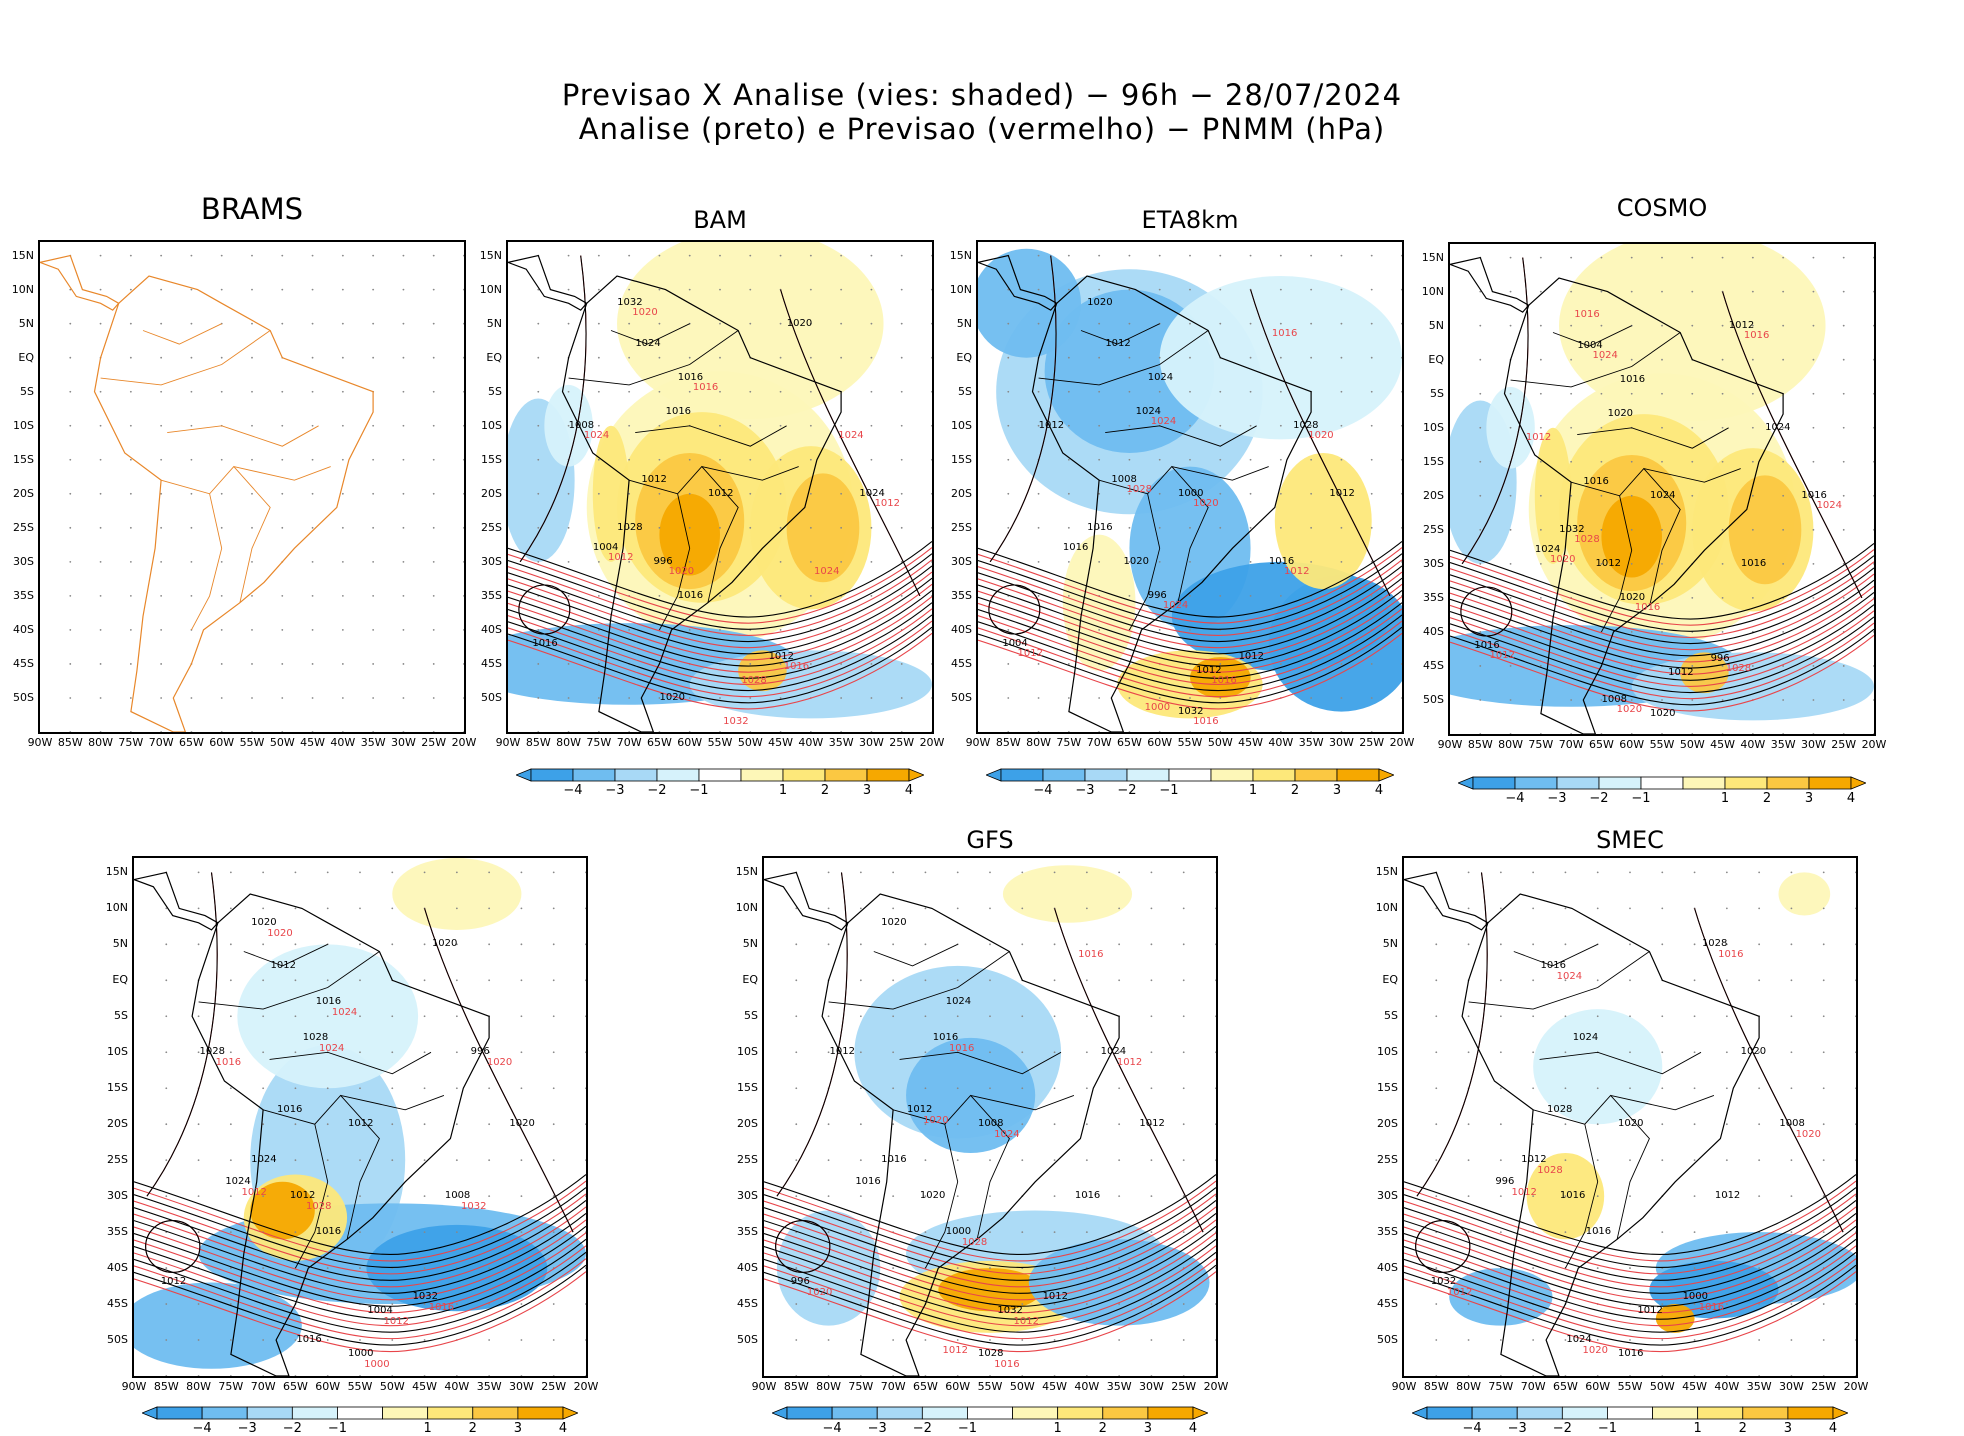 Image resolution: width=1964 pixels, height=1436 pixels. I want to click on lat-tick-label: 20S, so click(747, 1124).